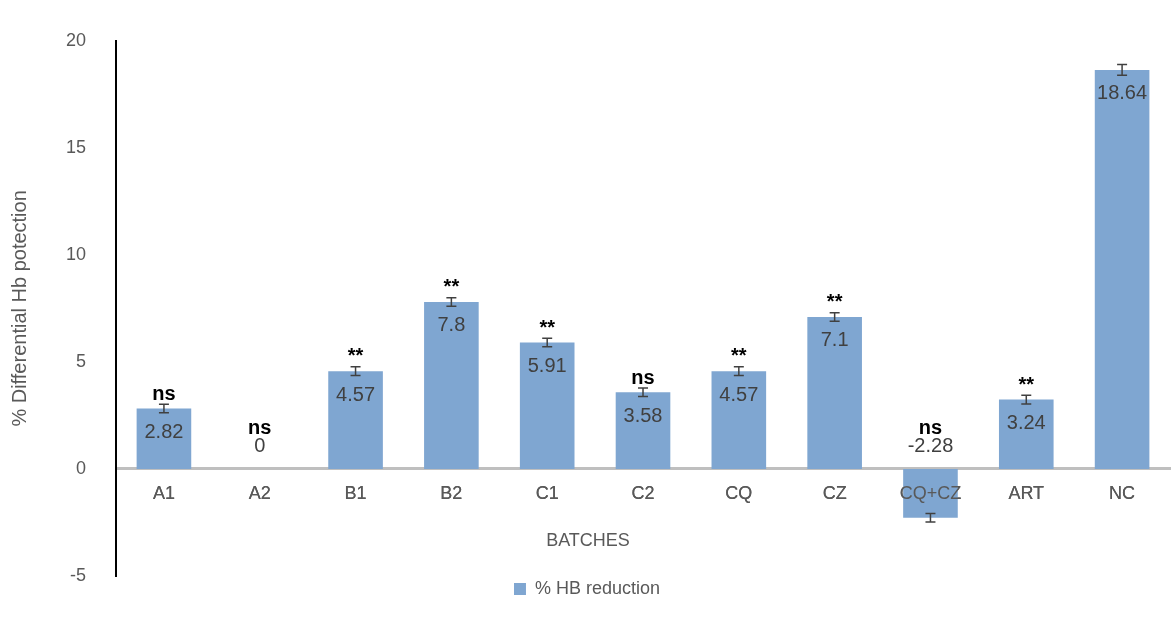 This screenshot has height=618, width=1176. Describe the element at coordinates (643, 414) in the screenshot. I see `data-label: 3.58` at that location.